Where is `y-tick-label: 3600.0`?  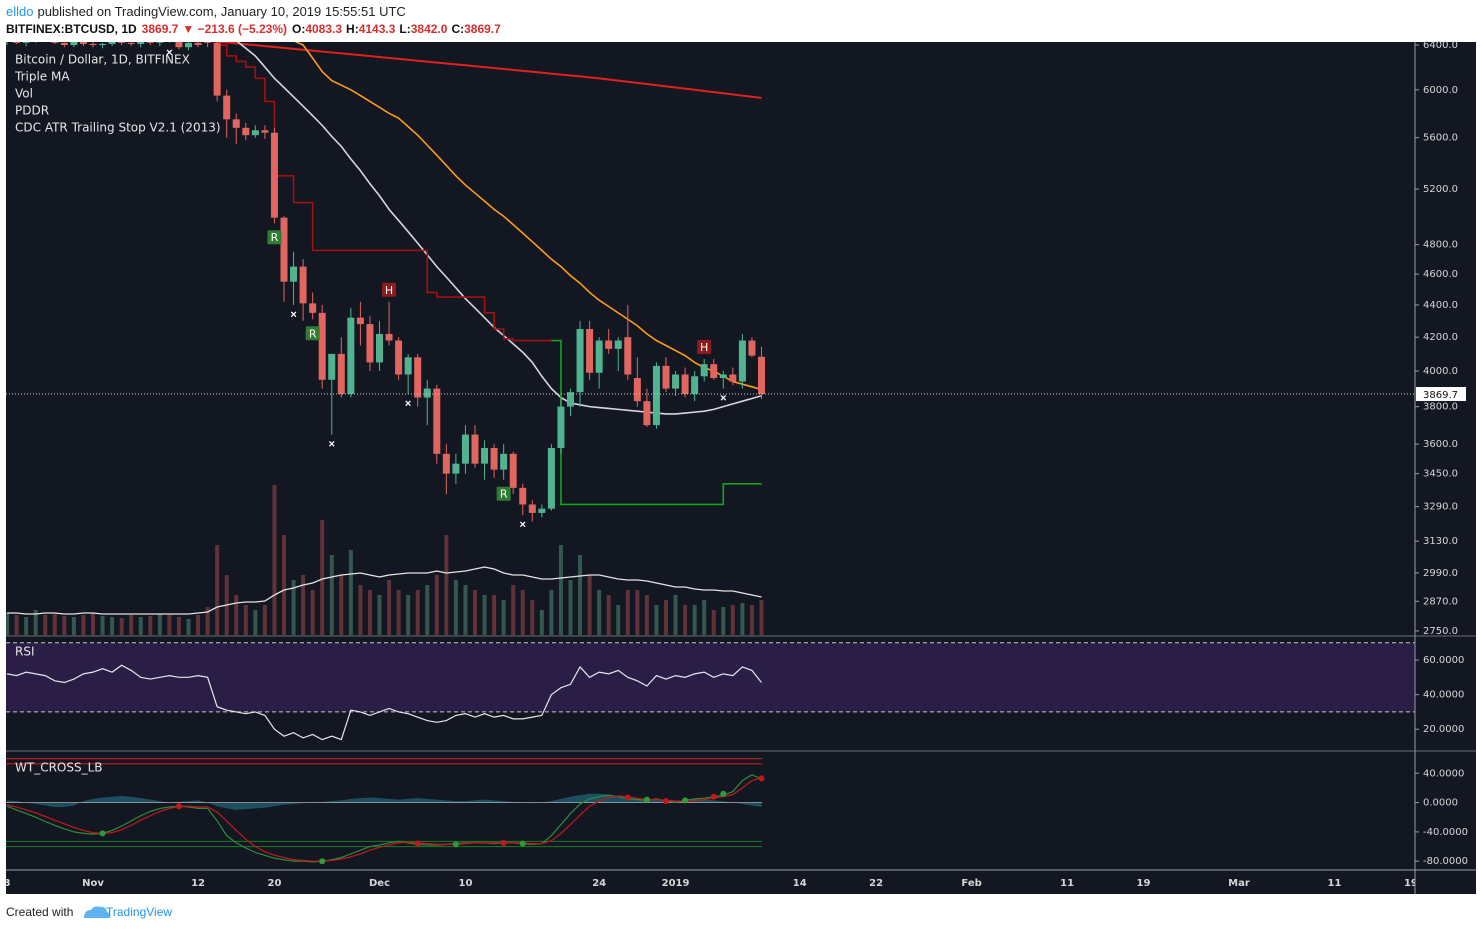 y-tick-label: 3600.0 is located at coordinates (1440, 444).